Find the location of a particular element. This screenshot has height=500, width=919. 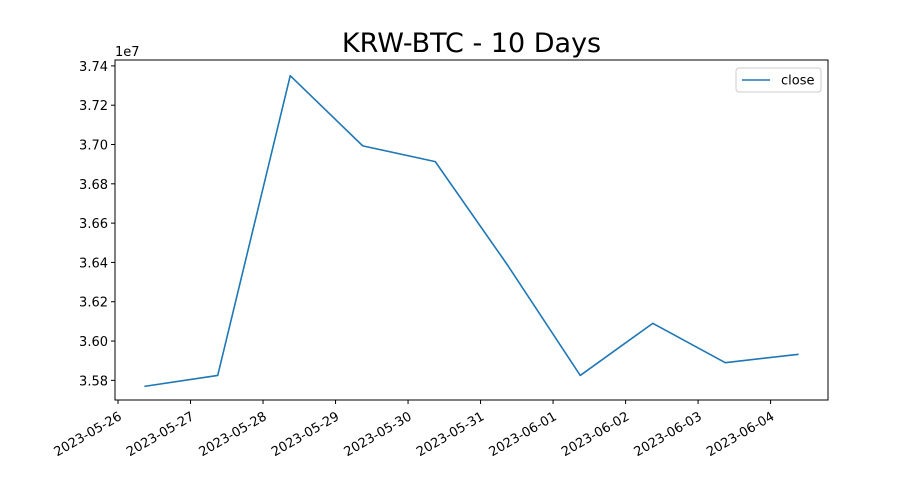

legend-box is located at coordinates (778, 80).